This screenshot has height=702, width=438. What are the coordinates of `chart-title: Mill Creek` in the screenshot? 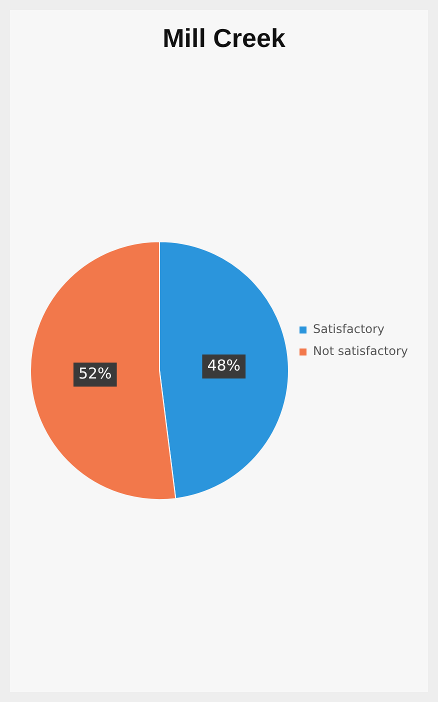 It's located at (224, 37).